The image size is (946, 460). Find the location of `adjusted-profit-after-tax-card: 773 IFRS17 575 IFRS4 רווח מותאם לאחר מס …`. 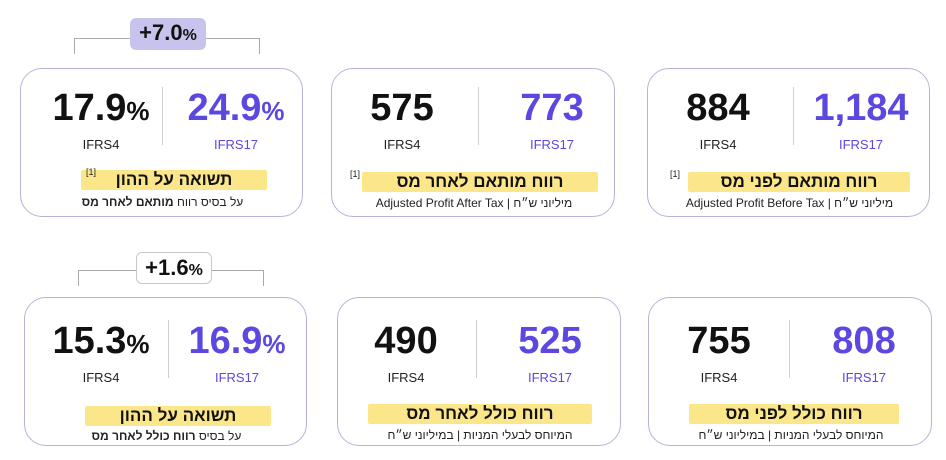

adjusted-profit-after-tax-card: 773 IFRS17 575 IFRS4 רווח מותאם לאחר מס … is located at coordinates (473, 142).